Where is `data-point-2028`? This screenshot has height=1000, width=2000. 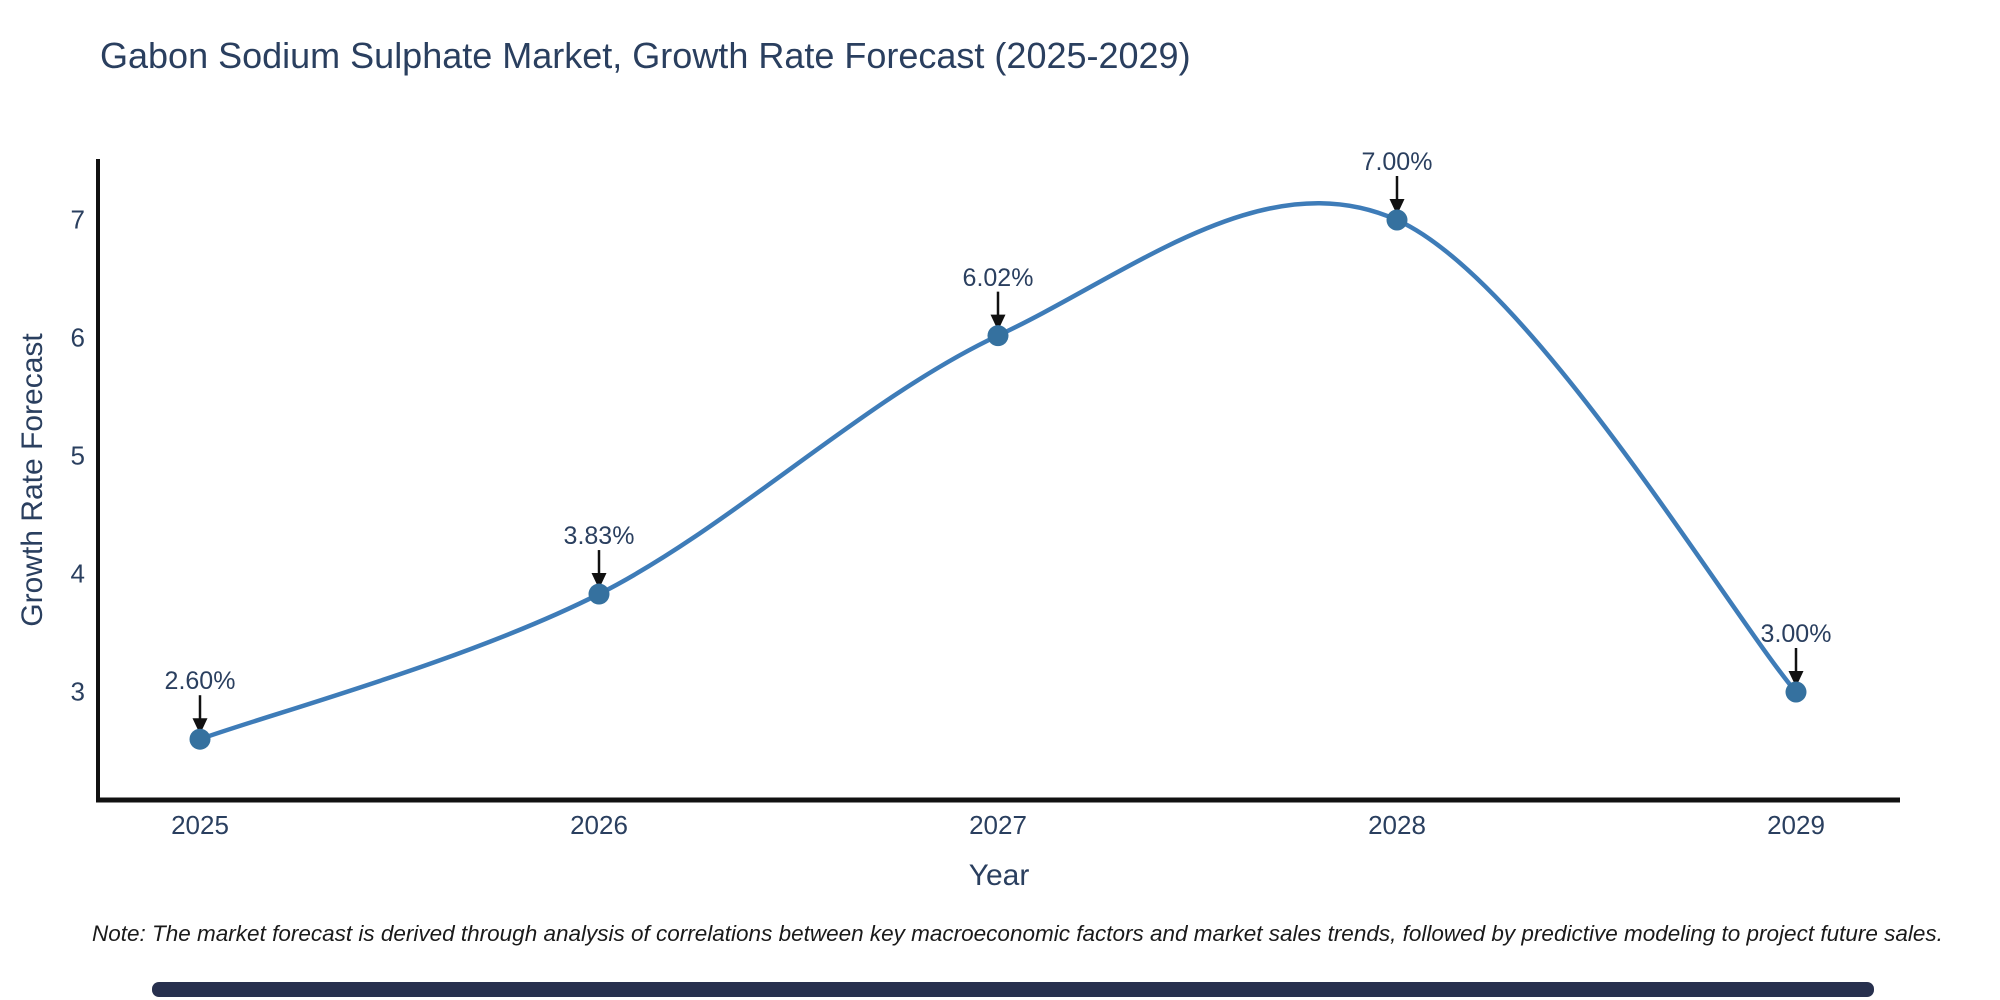 data-point-2028 is located at coordinates (1397, 220).